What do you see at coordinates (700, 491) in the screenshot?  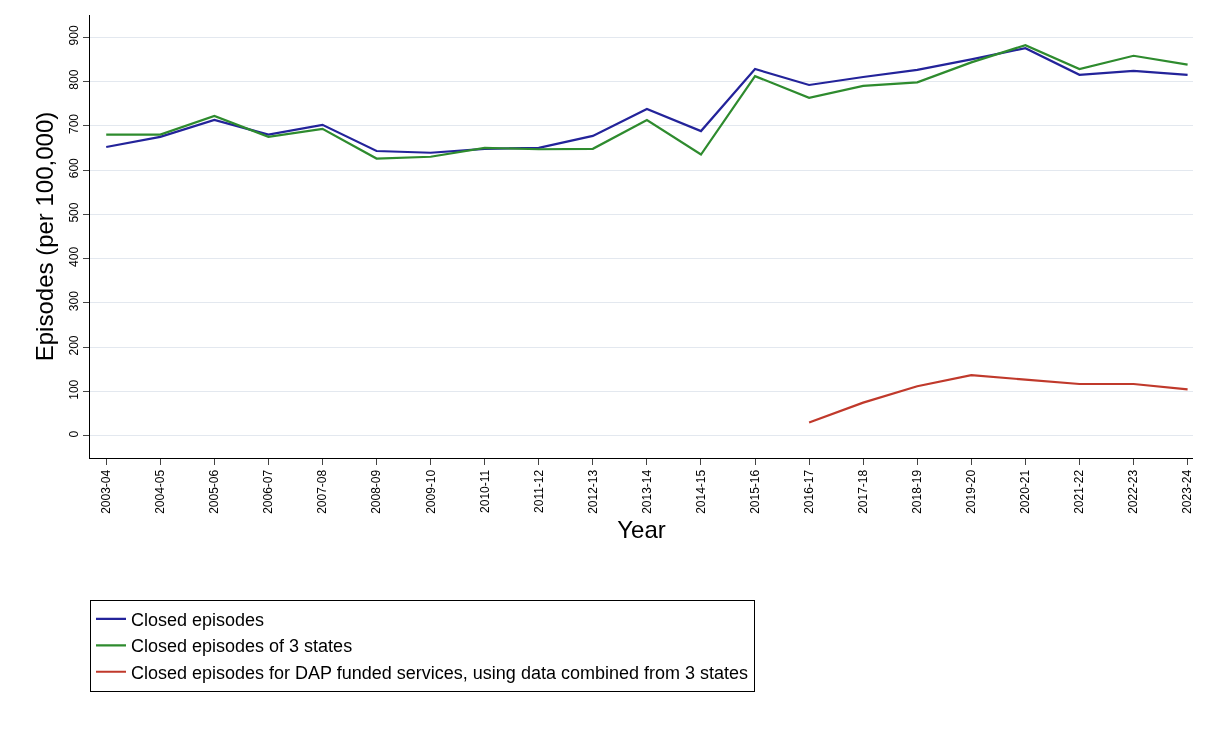 I see `x-tick-label: 2014-15` at bounding box center [700, 491].